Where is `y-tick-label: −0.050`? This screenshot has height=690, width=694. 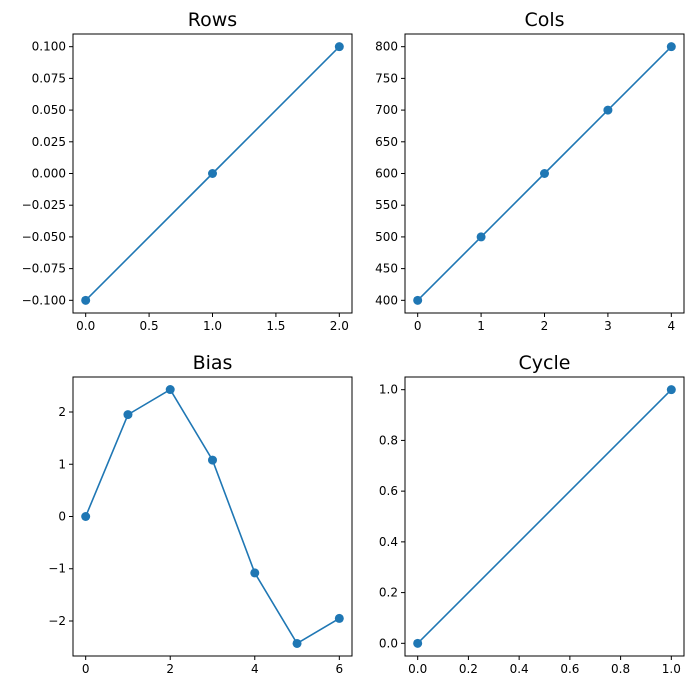
y-tick-label: −0.050 is located at coordinates (44, 237).